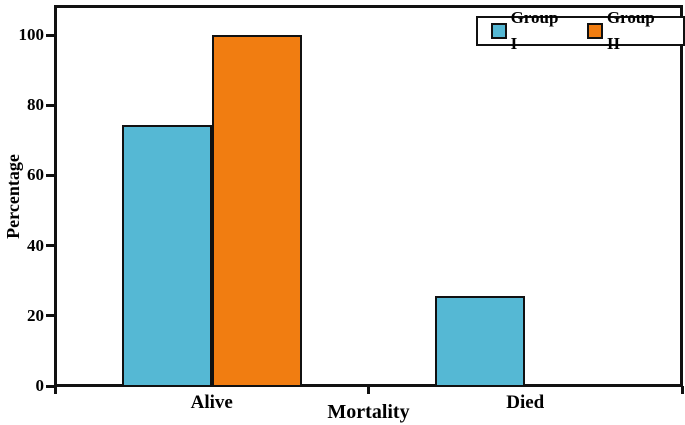  I want to click on bar-group-ii-alive, so click(256, 211).